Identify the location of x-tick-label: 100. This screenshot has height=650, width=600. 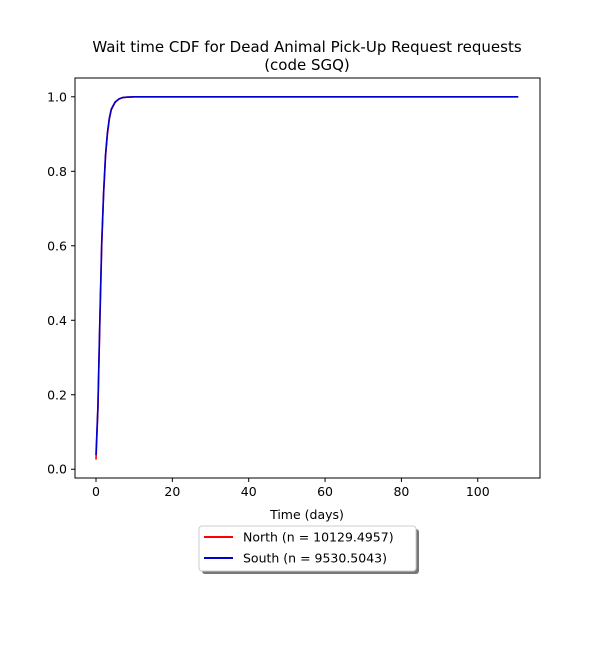
(478, 491).